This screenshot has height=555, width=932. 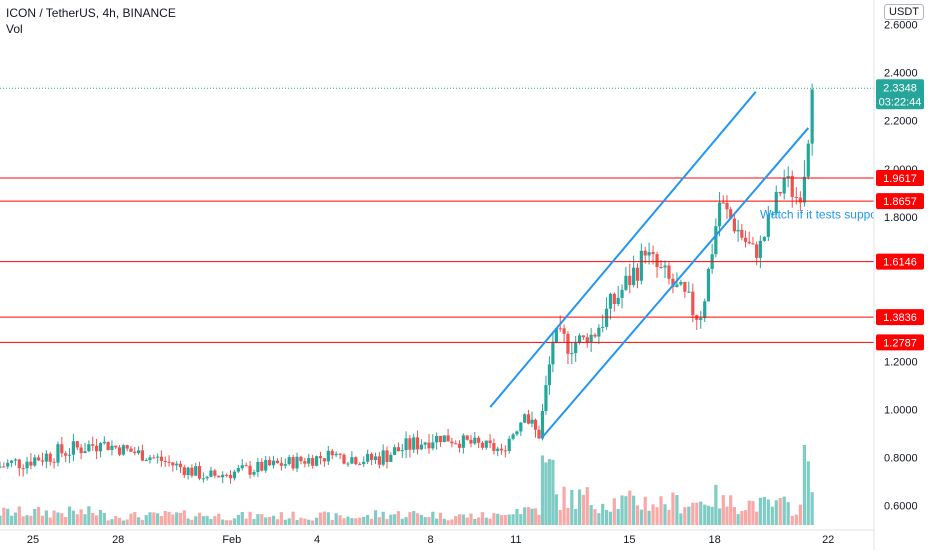 I want to click on level-price-label: 1.3836, so click(x=900, y=318).